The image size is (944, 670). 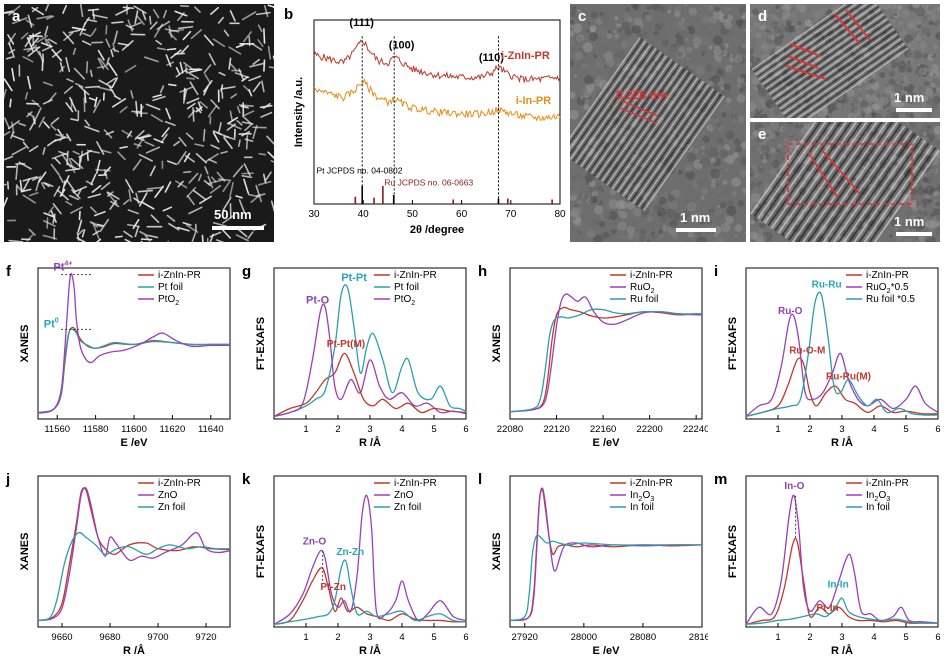 What do you see at coordinates (845, 182) in the screenshot?
I see `panel-e-hrtem: e 1 nm` at bounding box center [845, 182].